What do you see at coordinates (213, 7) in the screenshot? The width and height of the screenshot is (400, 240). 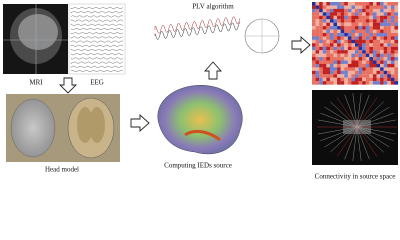 I see `plv-title: PLV algorithm` at bounding box center [213, 7].